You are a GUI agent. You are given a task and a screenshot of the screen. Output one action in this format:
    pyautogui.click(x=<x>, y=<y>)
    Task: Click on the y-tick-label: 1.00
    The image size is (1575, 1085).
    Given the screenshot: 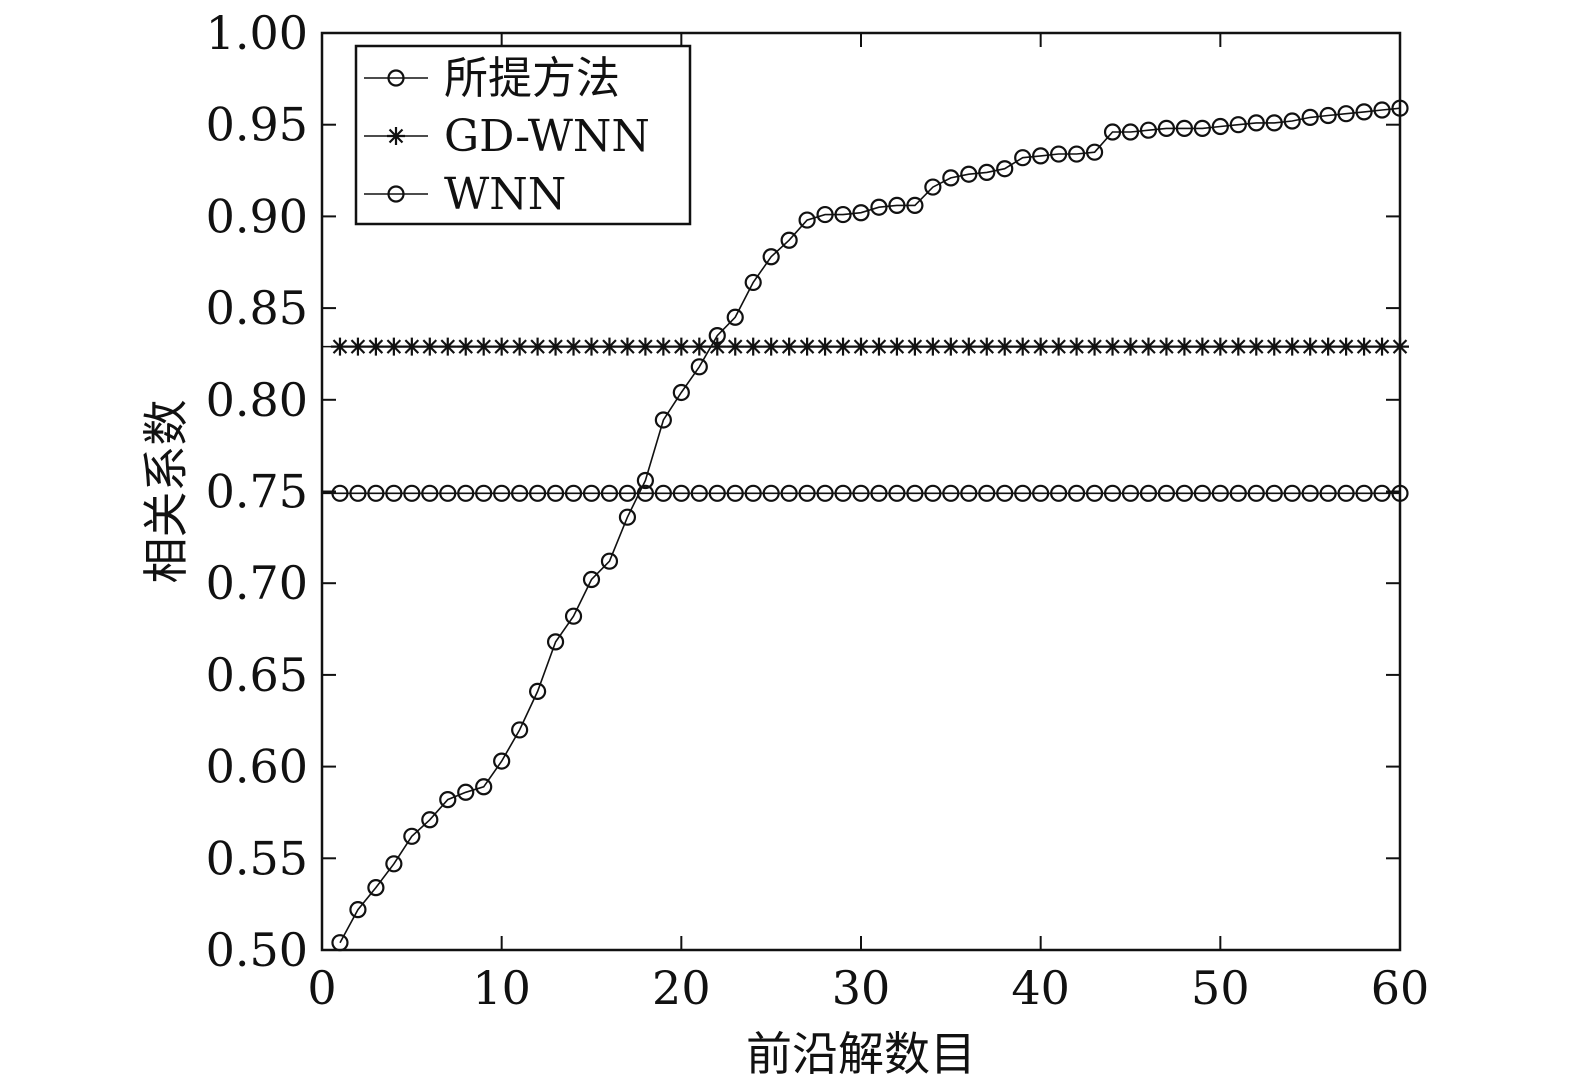 What is the action you would take?
    pyautogui.click(x=257, y=33)
    